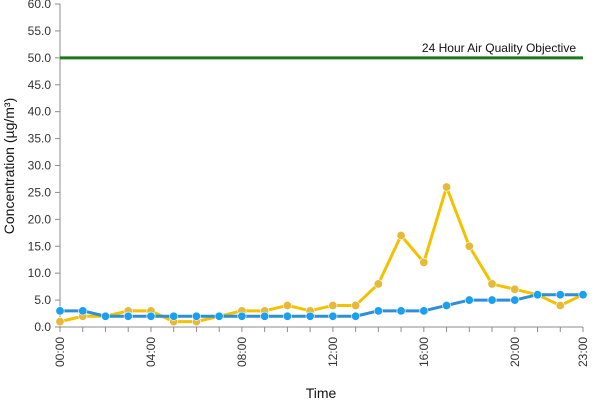 The image size is (600, 400). I want to click on series-2-line, so click(321, 305).